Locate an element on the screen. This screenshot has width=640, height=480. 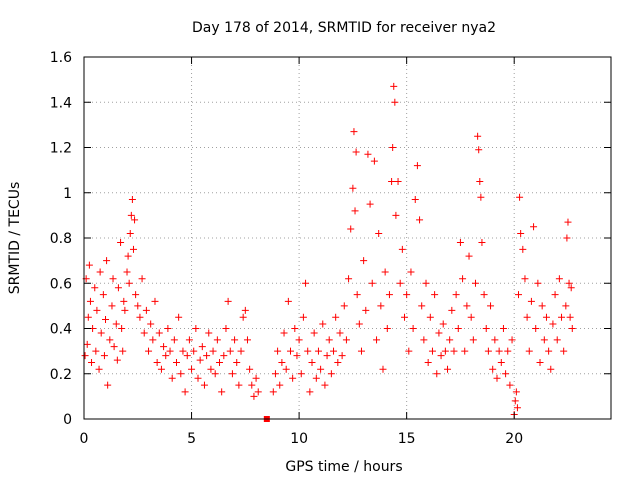
x-axis-label: GPS time / hours is located at coordinates (343, 467).